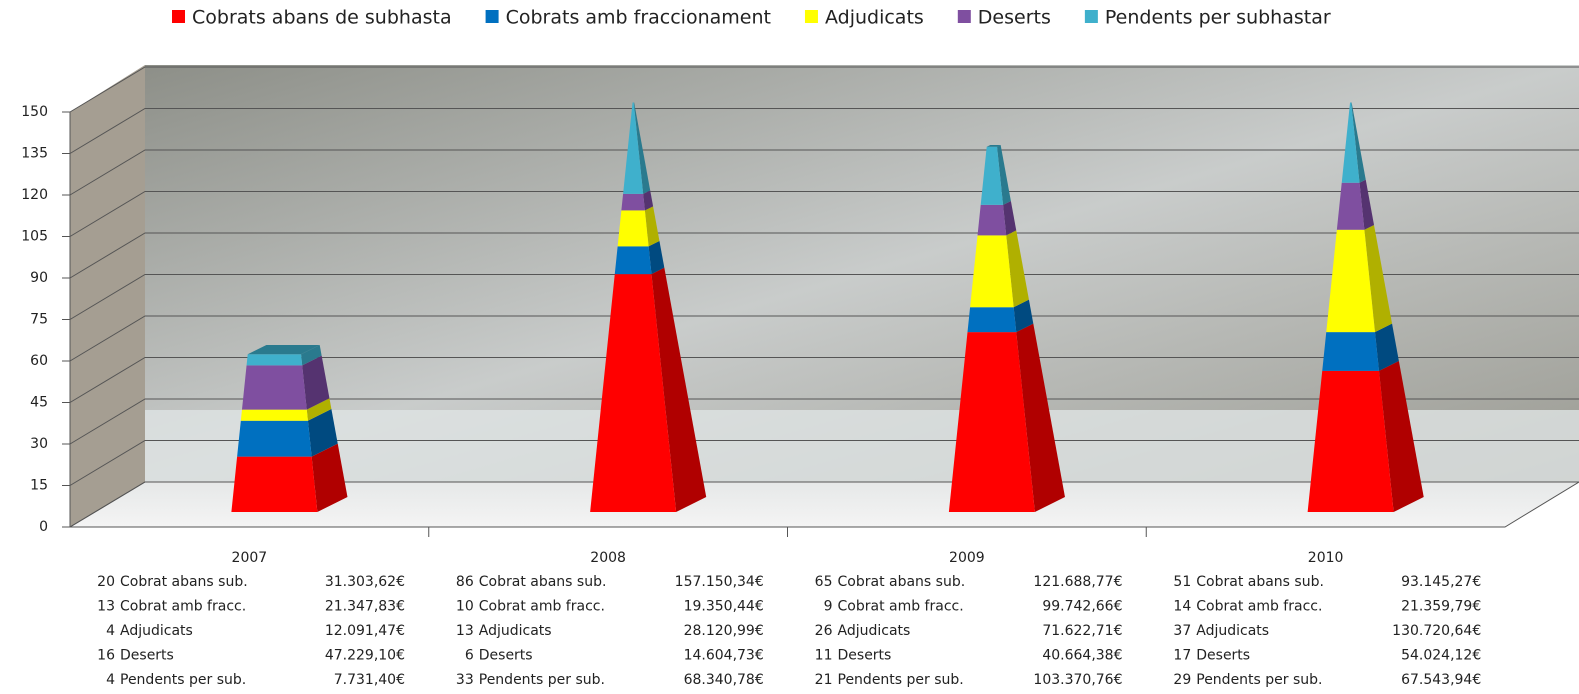  What do you see at coordinates (724, 680) in the screenshot?
I see `detail-amount: 68.340,78€` at bounding box center [724, 680].